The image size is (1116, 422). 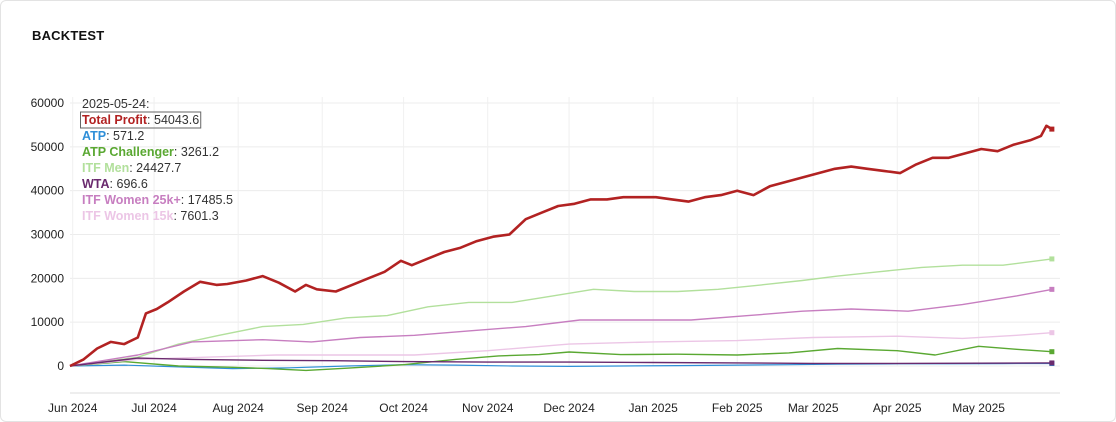 I want to click on legend-entry: Total Profit: 54043.6, so click(x=140, y=120).